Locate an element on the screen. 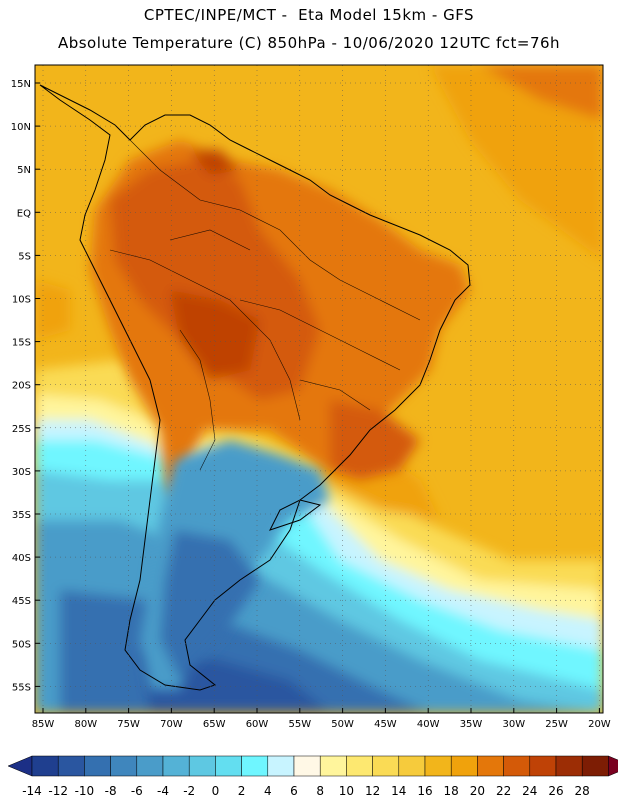 Image resolution: width=618 pixels, height=800 pixels. colorbar-label: -2 is located at coordinates (189, 791).